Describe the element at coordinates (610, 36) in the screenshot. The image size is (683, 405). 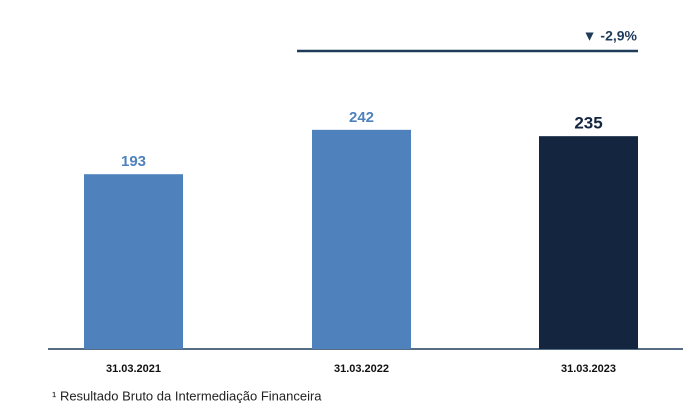
I see `annotation: ▼ -2,9%` at that location.